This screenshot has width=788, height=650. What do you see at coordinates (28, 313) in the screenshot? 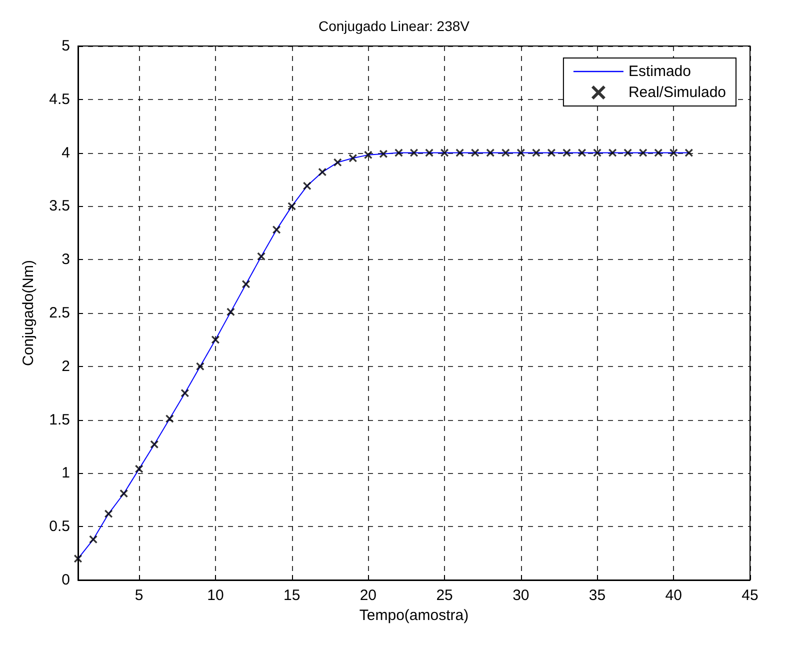
I see `y-axis-title: Conjugado(Nm)` at bounding box center [28, 313].